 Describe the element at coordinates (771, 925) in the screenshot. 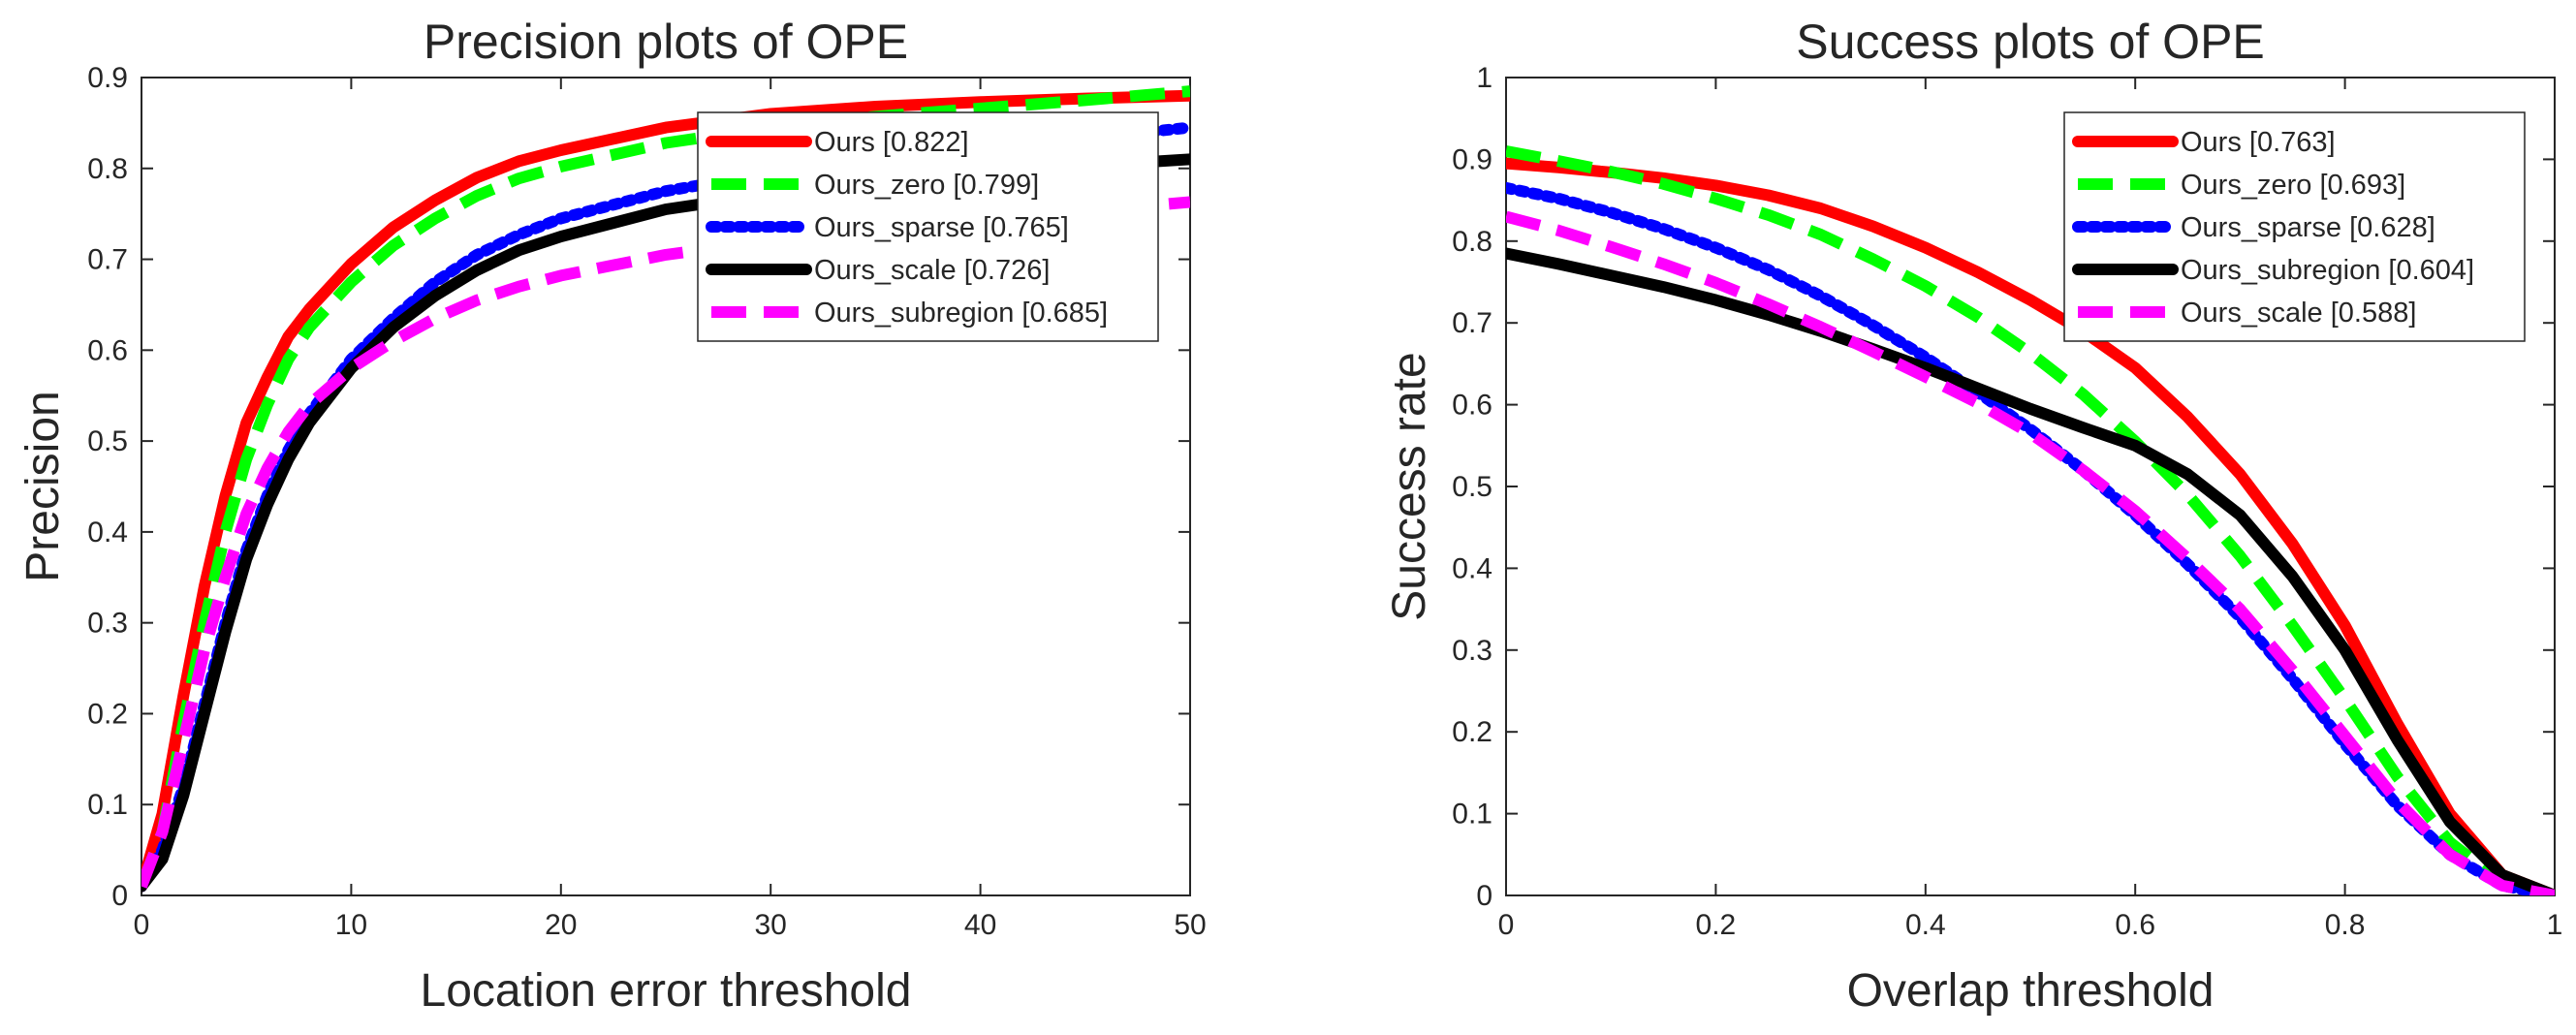

I see `x-tick-label: 30` at that location.